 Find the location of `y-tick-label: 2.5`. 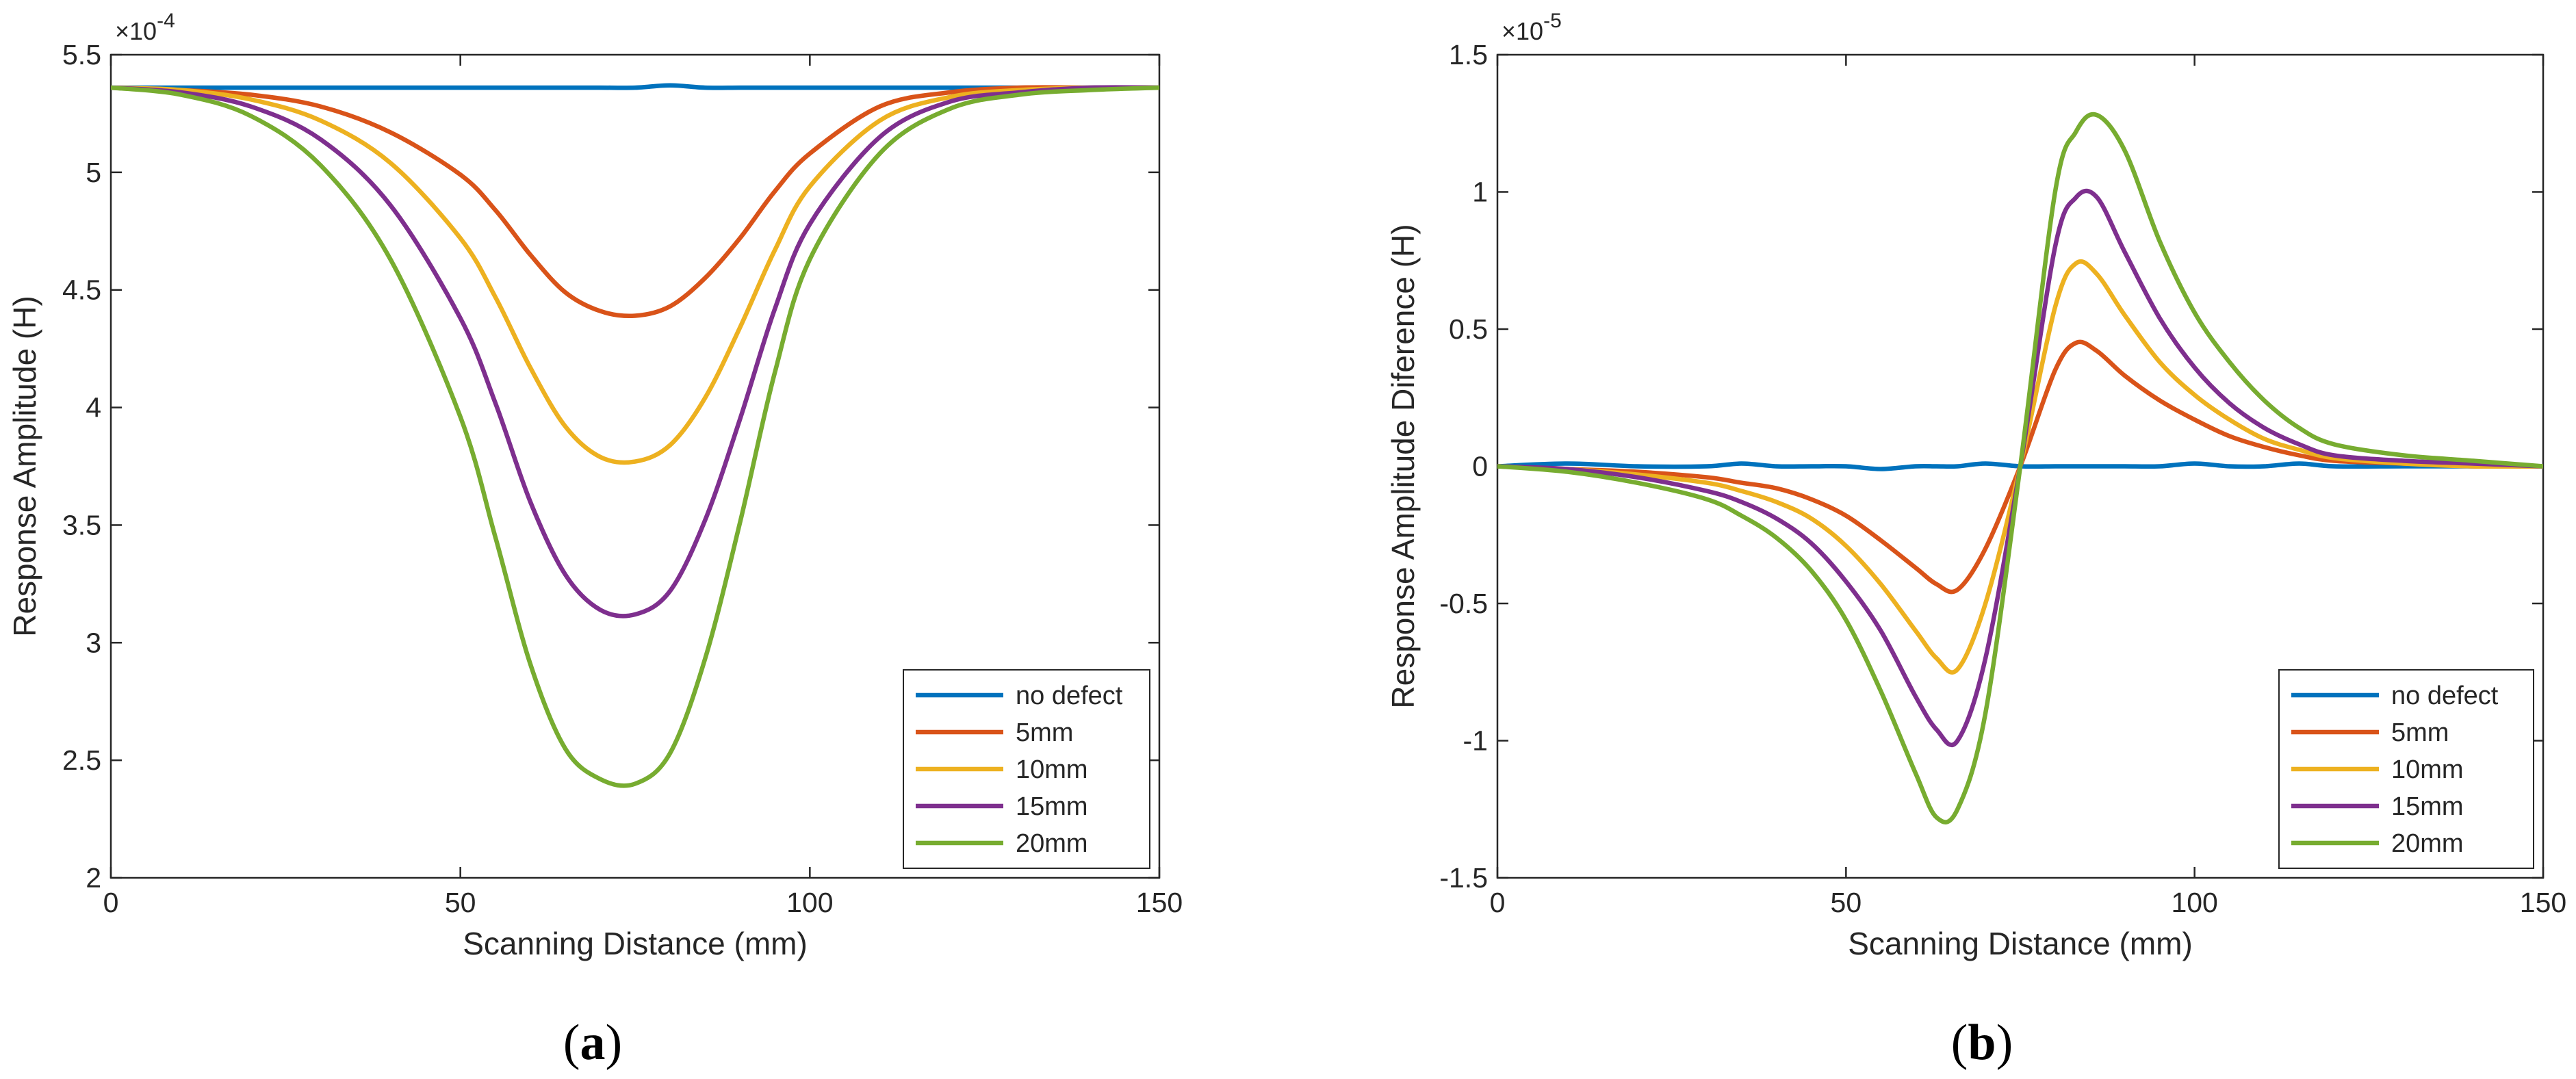

y-tick-label: 2.5 is located at coordinates (81, 760).